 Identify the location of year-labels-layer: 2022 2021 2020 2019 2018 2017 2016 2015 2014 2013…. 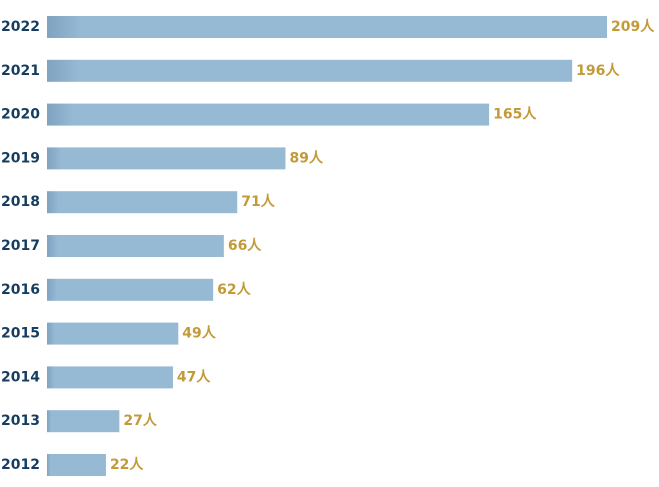
(20, 246).